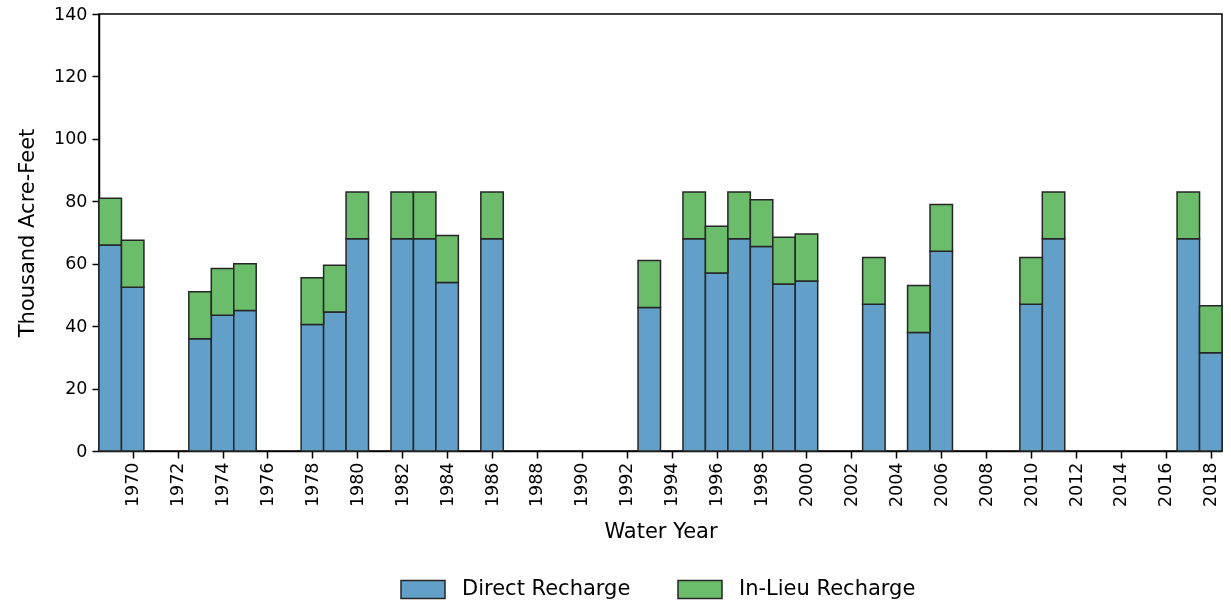 The width and height of the screenshot is (1231, 603). What do you see at coordinates (895, 485) in the screenshot?
I see `x-tick-label: 2004` at bounding box center [895, 485].